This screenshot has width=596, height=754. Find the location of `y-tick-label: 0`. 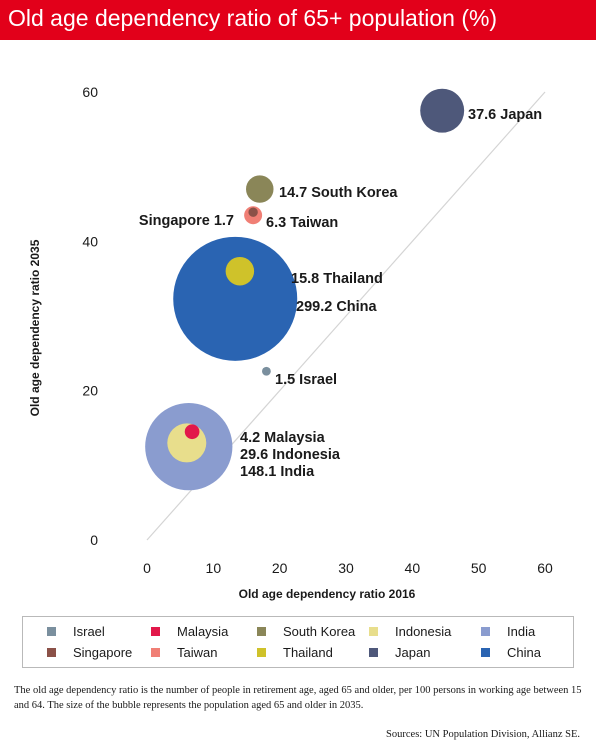

y-tick-label: 0 is located at coordinates (94, 540).